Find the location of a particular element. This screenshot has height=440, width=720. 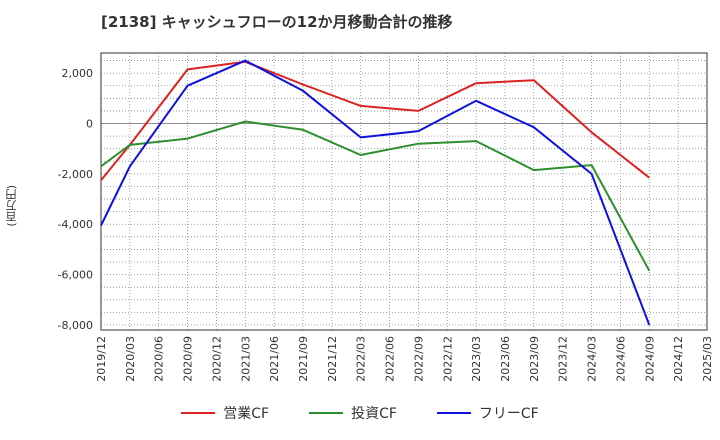

x-tick-label: 2024/06 is located at coordinates (620, 359).